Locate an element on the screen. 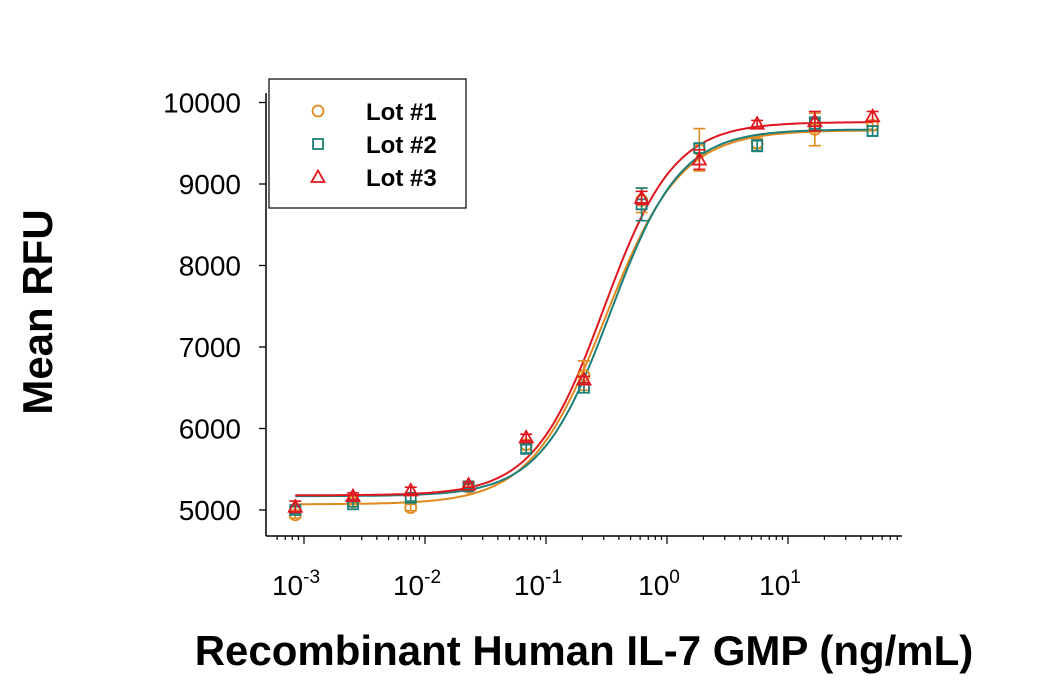  y-tick-label: 9000 is located at coordinates (210, 184).